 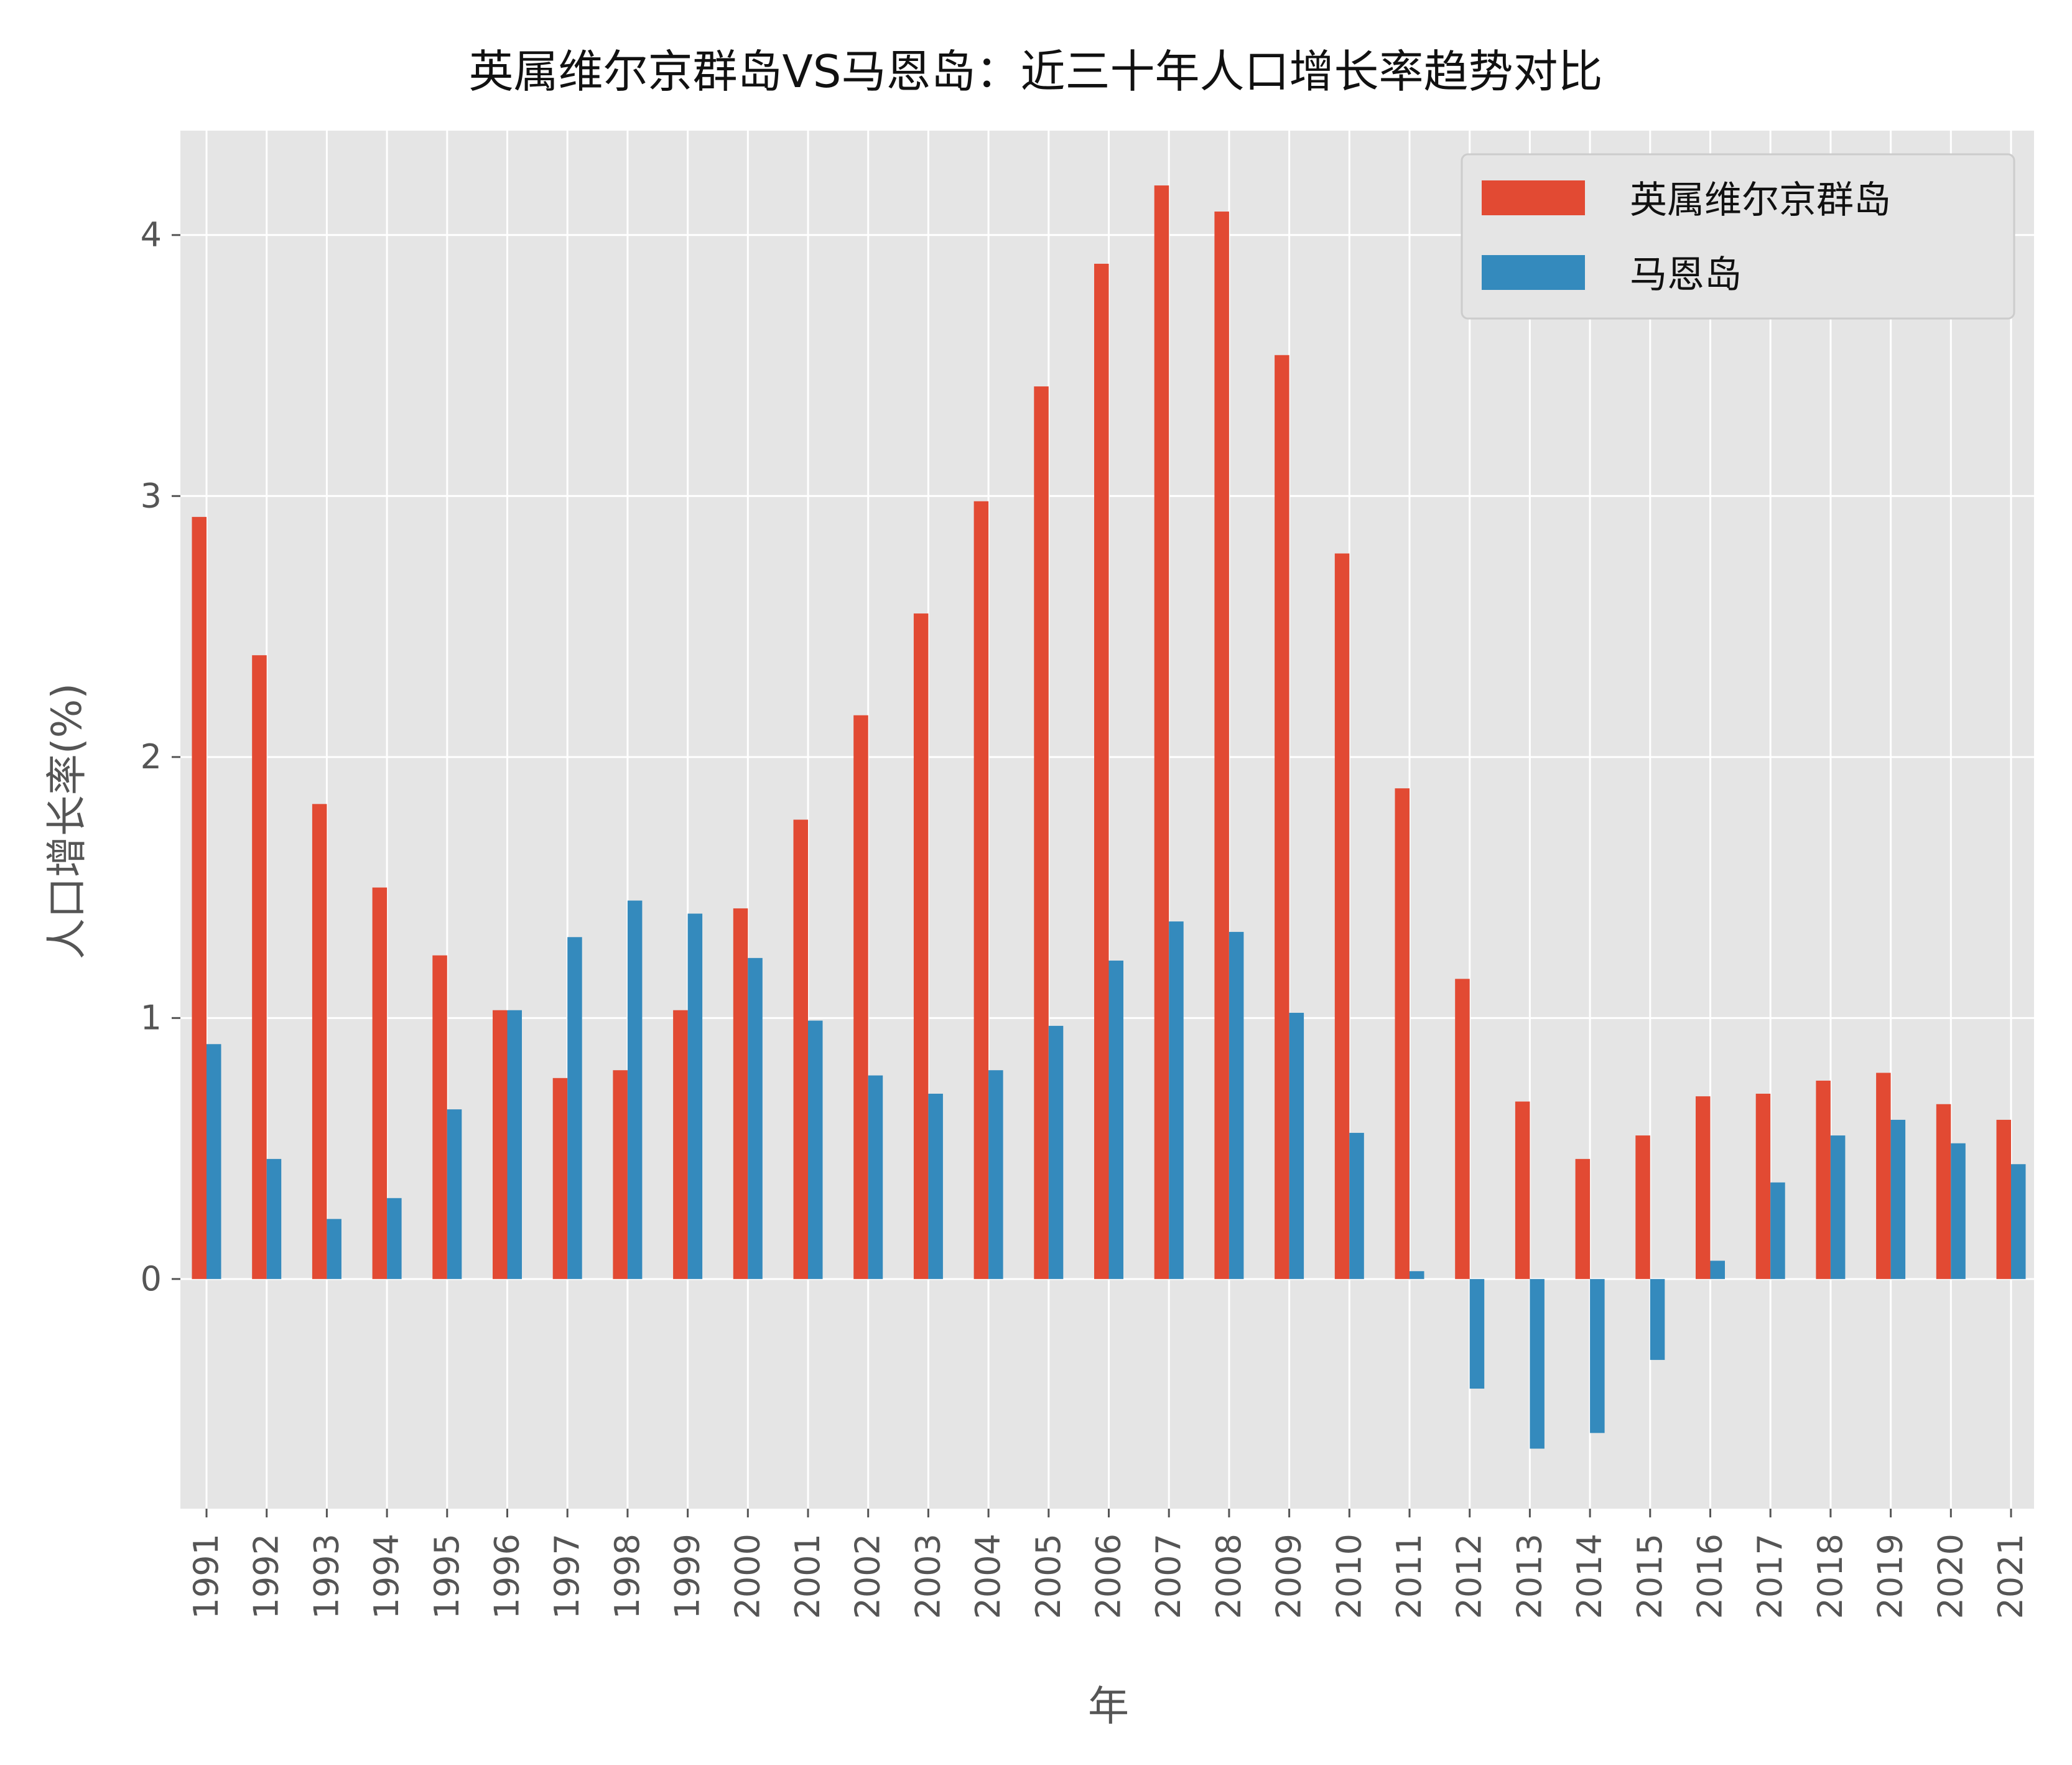 I want to click on legend-label-british-virgin-islands: 英属维尔京群岛, so click(x=1760, y=200).